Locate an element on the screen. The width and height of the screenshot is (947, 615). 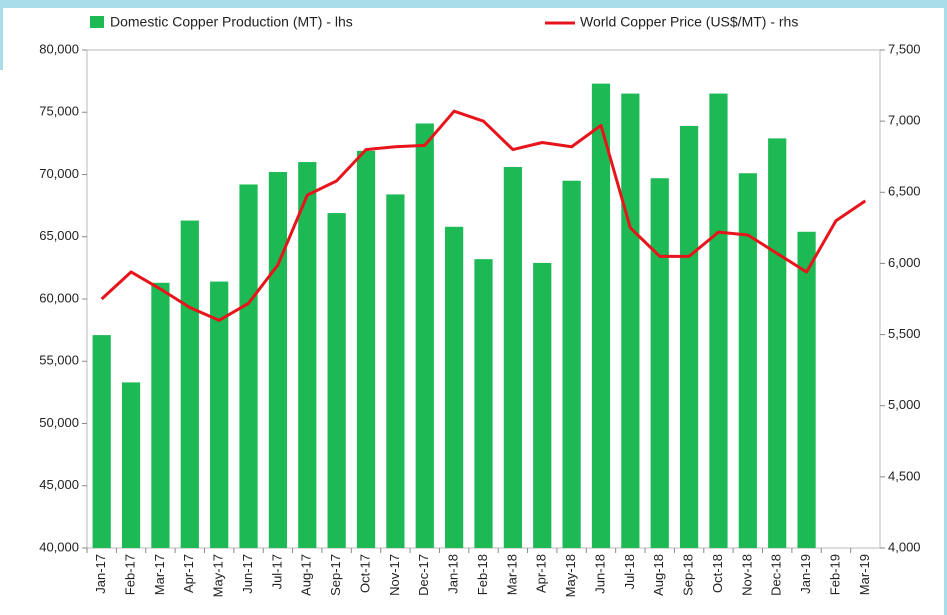
y2-tick-label: 7,000 is located at coordinates (904, 120).